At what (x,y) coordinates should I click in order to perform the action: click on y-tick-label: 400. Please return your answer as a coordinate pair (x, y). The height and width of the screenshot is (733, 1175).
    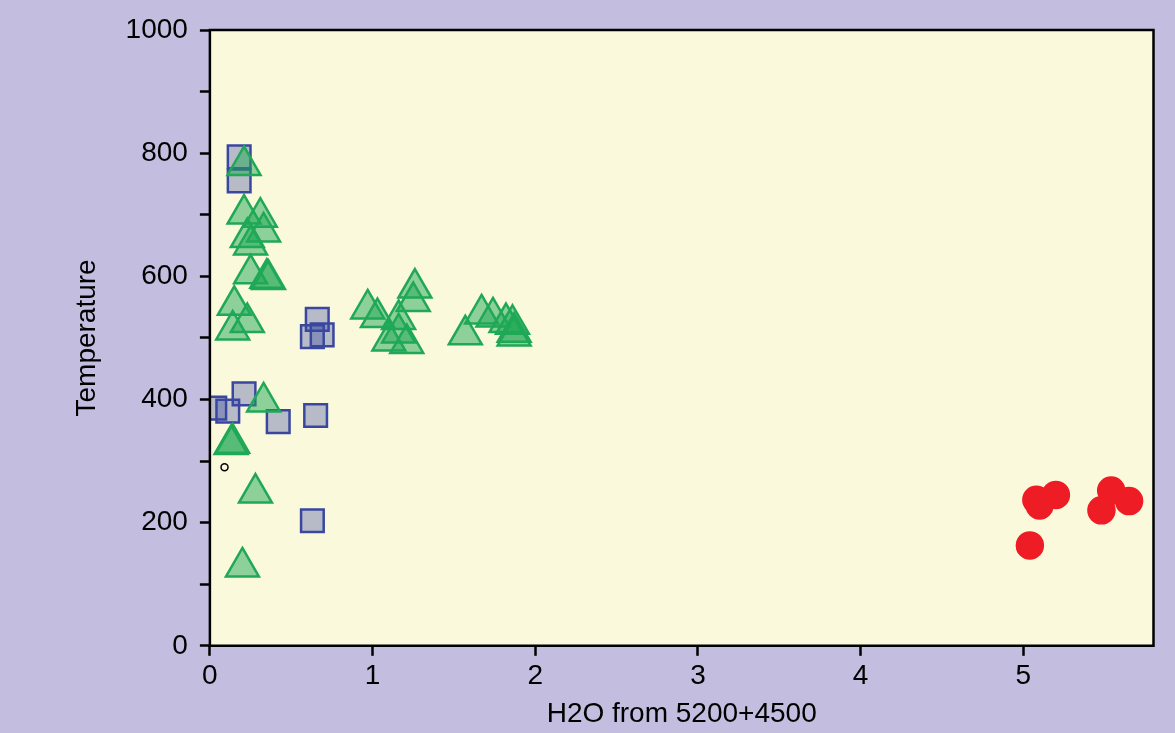
    Looking at the image, I should click on (164, 398).